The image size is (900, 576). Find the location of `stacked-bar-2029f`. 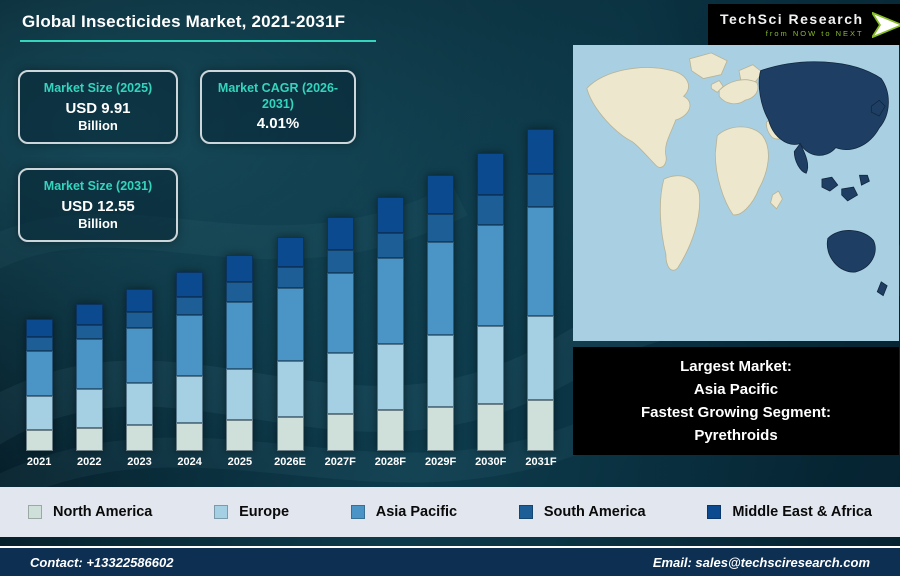

stacked-bar-2029f is located at coordinates (441, 313).